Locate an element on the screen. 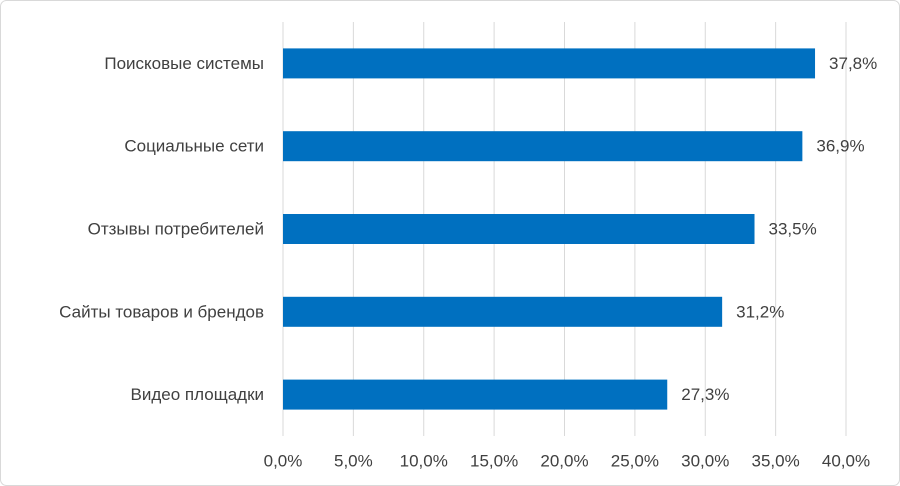 The width and height of the screenshot is (900, 486). y-tick-label: Социальные сети is located at coordinates (194, 146).